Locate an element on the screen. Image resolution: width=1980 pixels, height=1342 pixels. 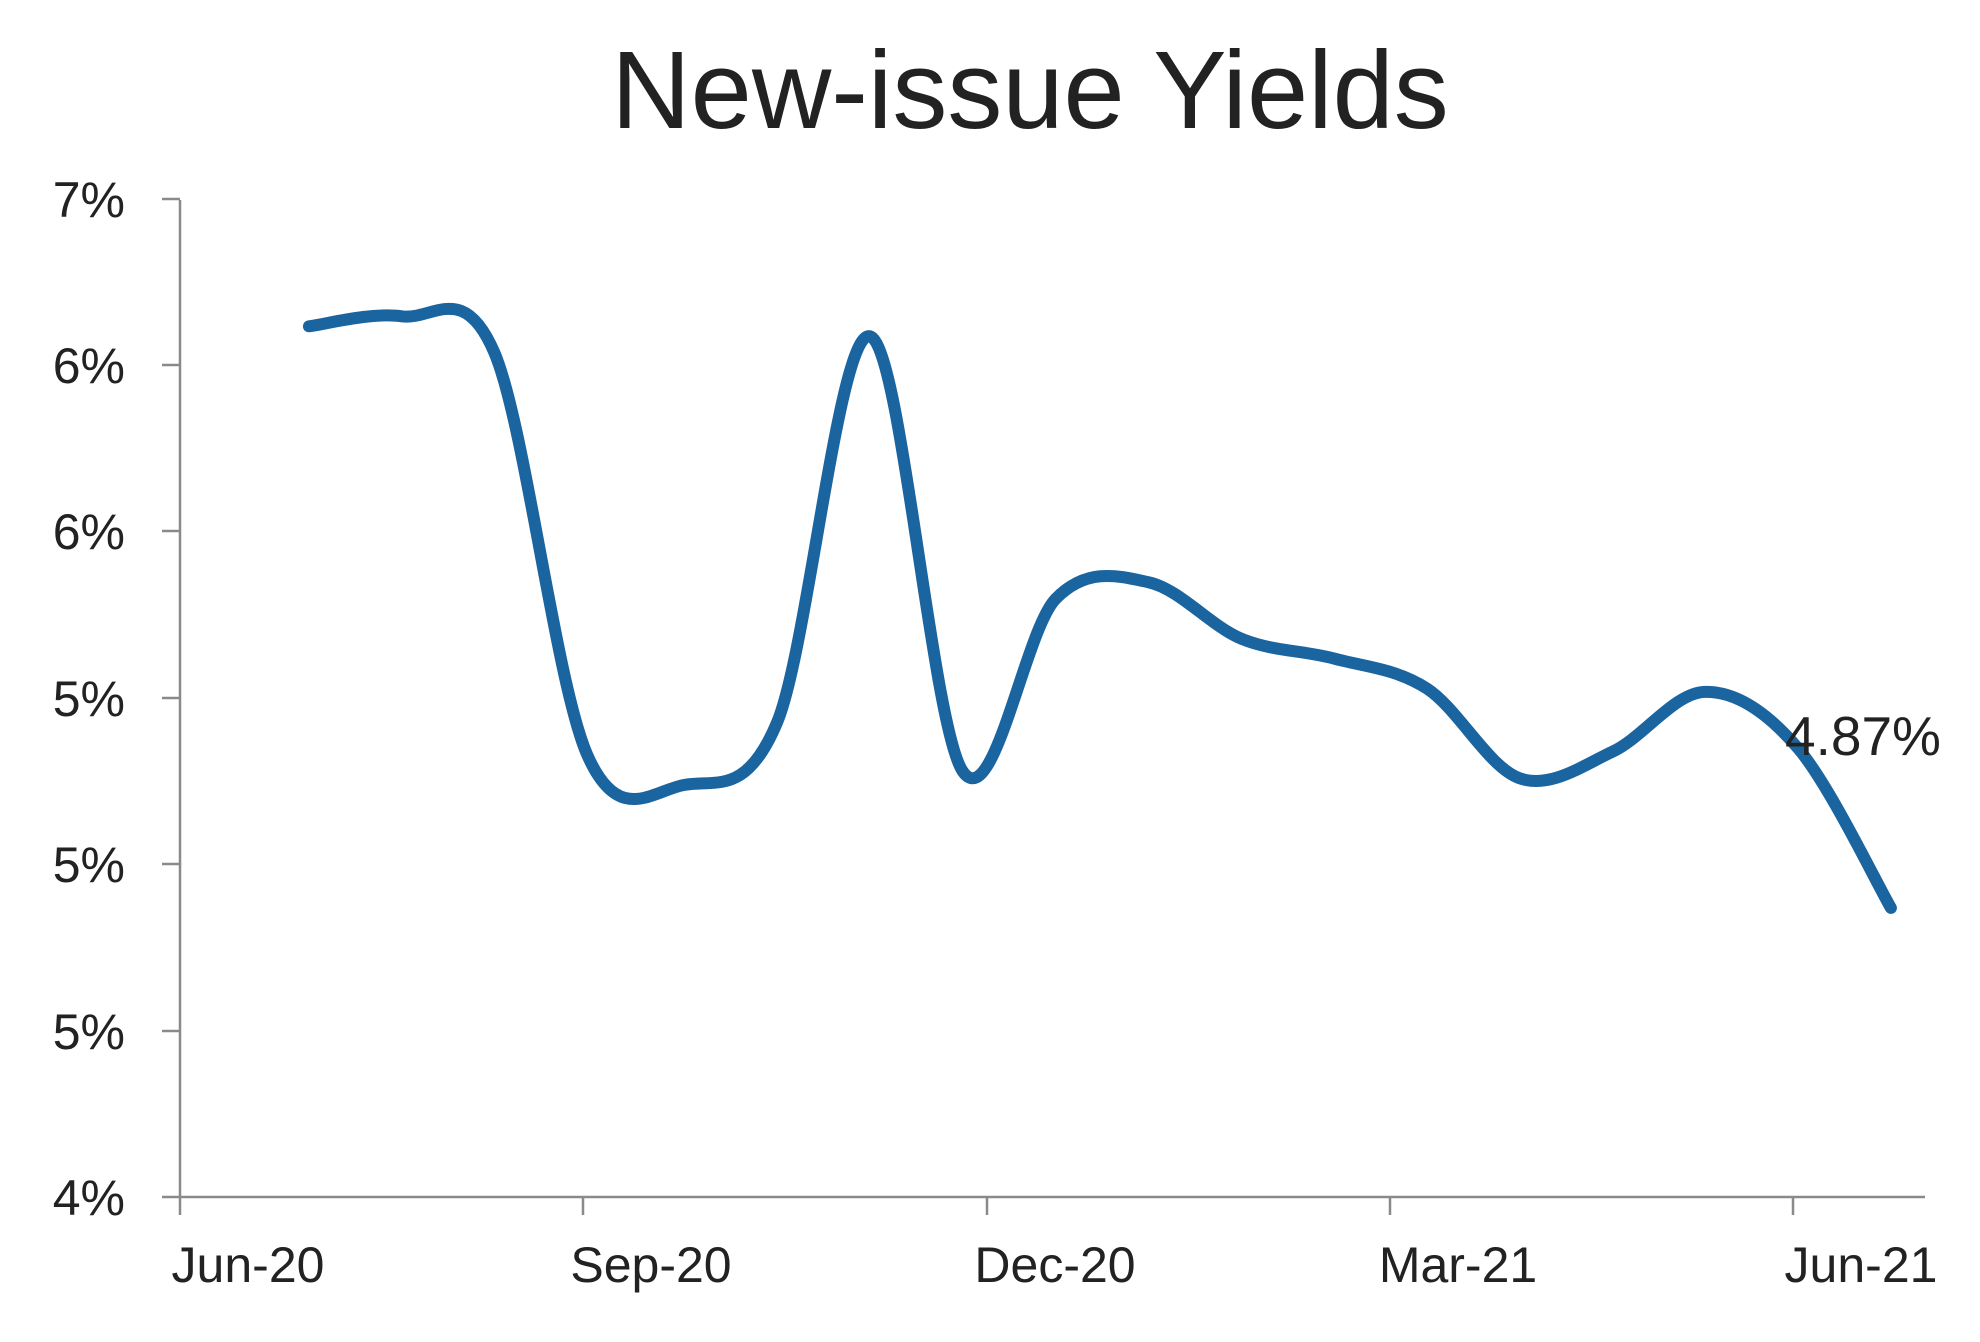
annotation-layer: 4.87% is located at coordinates (1863, 736).